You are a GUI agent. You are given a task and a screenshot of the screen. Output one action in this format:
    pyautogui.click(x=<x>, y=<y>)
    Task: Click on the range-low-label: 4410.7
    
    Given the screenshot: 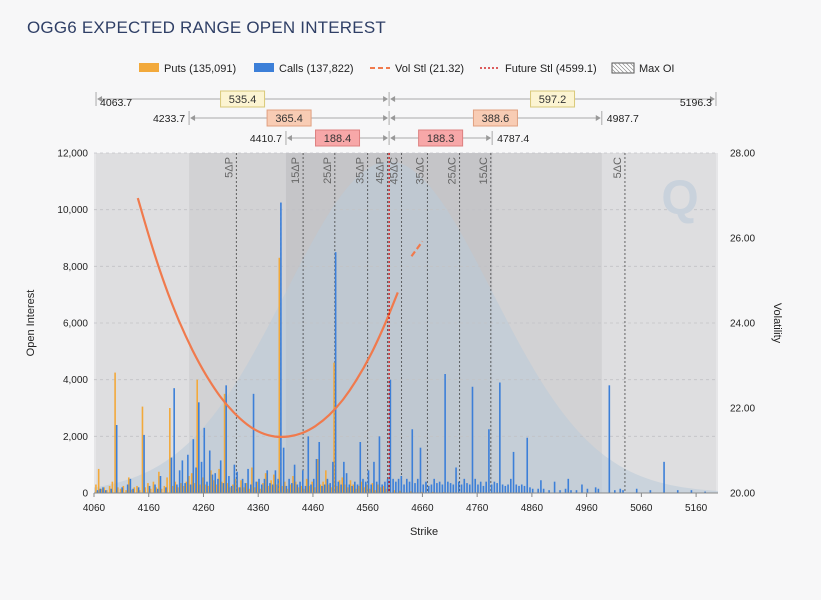 What is the action you would take?
    pyautogui.click(x=266, y=139)
    